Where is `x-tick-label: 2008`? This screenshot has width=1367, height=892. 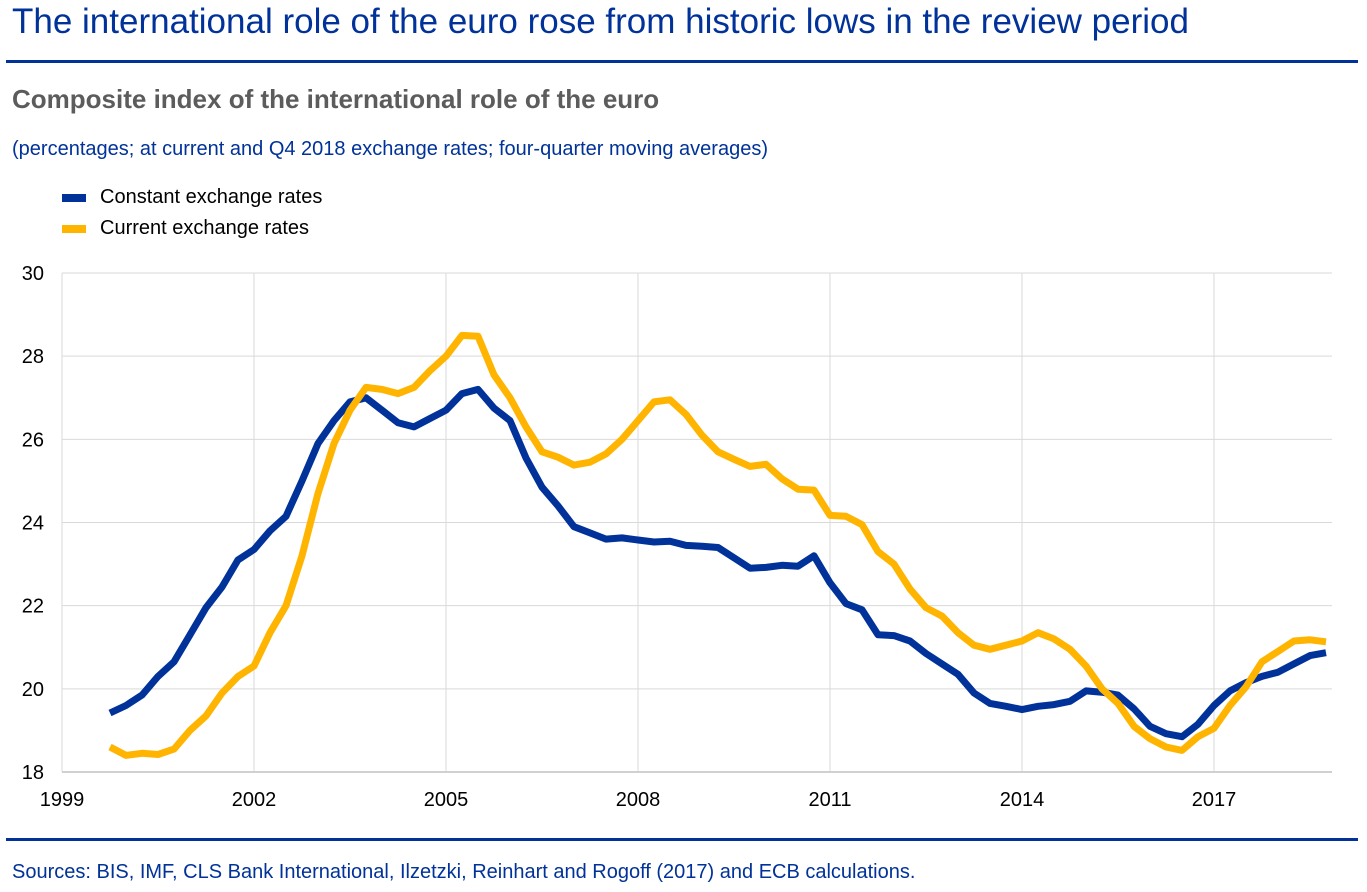 x-tick-label: 2008 is located at coordinates (638, 800).